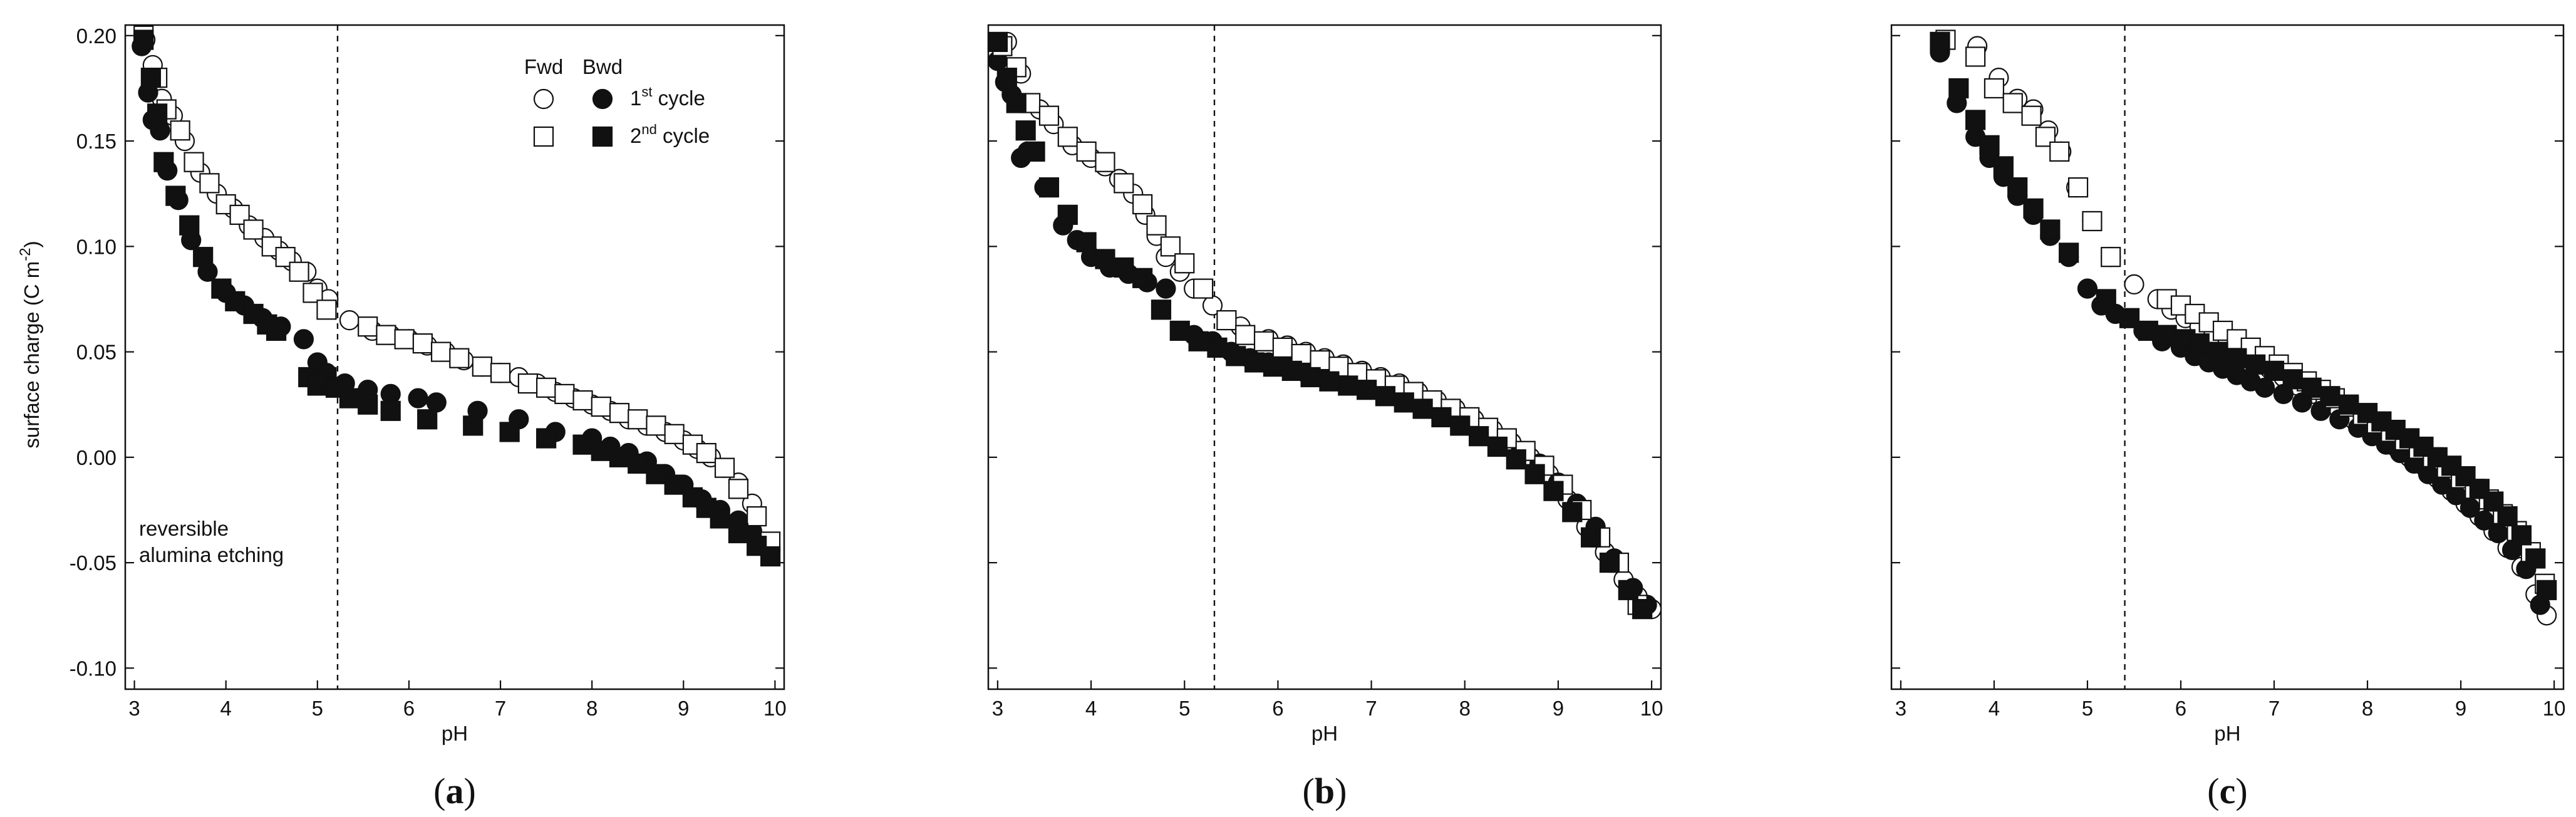 Image resolution: width=2576 pixels, height=817 pixels. What do you see at coordinates (1371, 708) in the screenshot?
I see `x-tick-label: 7` at bounding box center [1371, 708].